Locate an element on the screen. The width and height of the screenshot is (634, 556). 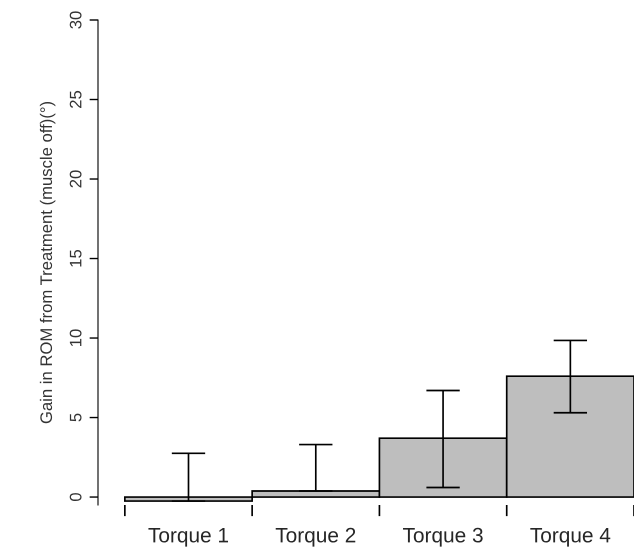
y-tick-label: 25 is located at coordinates (76, 99).